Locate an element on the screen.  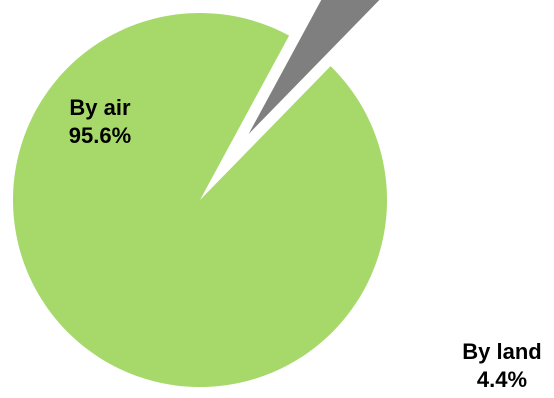
data-label-by-air-category: By air is located at coordinates (100, 107).